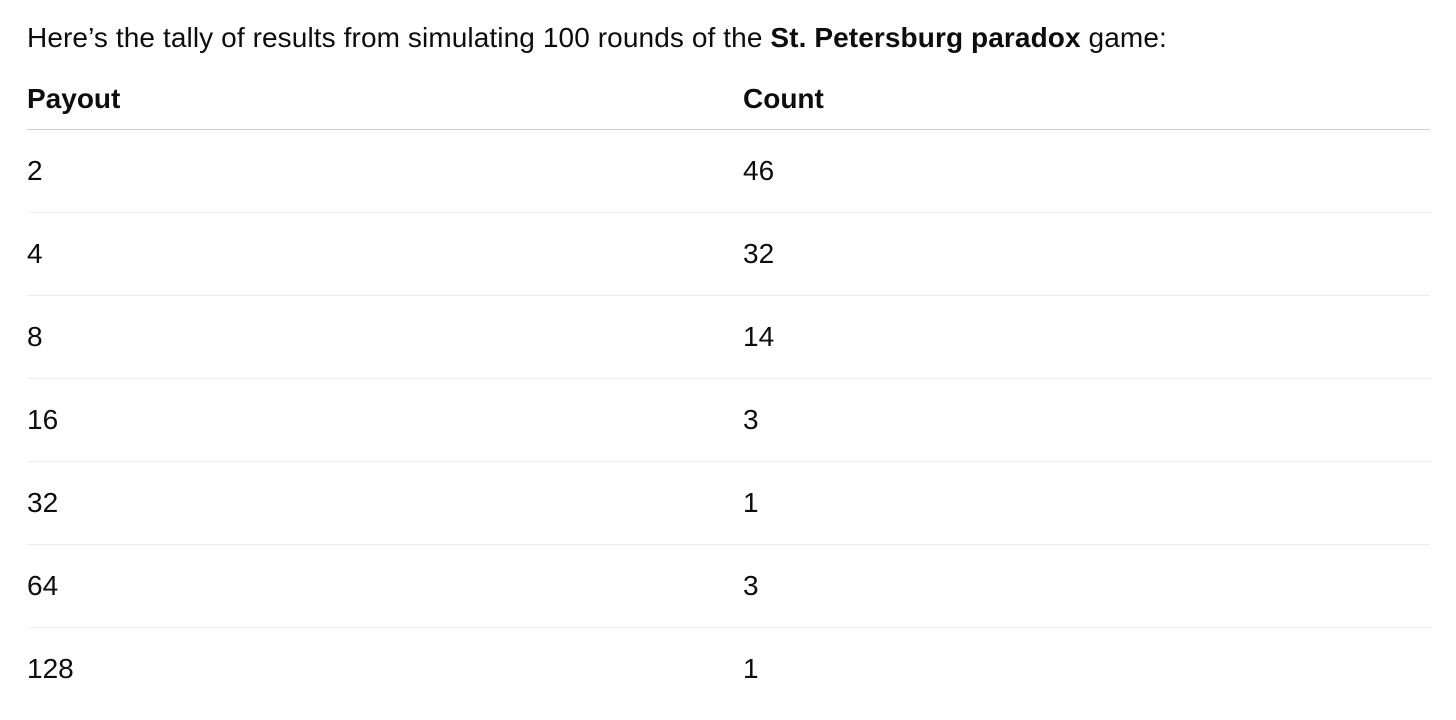  Describe the element at coordinates (1123, 37) in the screenshot. I see `intro-suffix: game:` at that location.